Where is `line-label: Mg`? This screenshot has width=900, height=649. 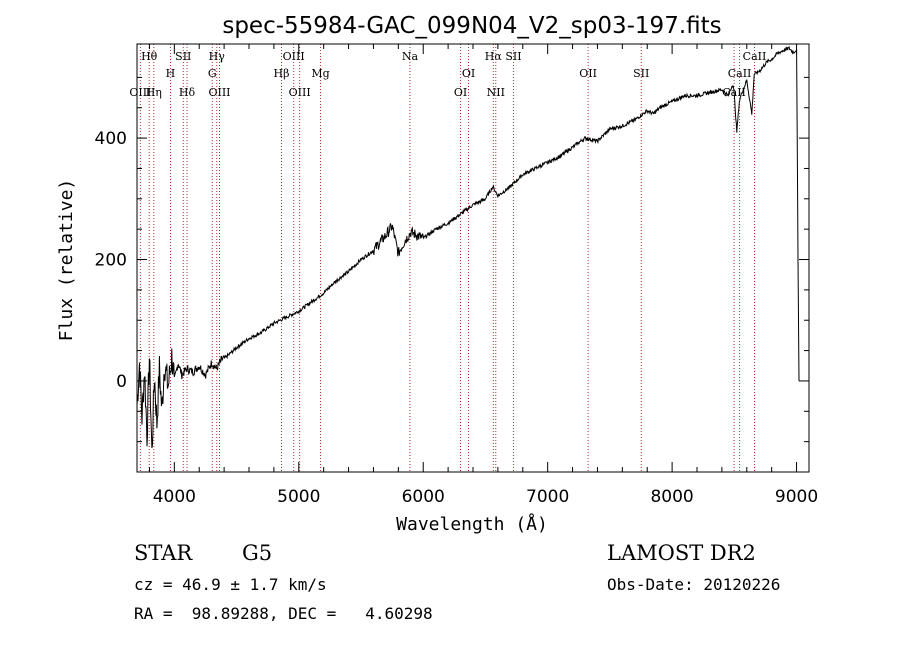
line-label: Mg is located at coordinates (320, 73).